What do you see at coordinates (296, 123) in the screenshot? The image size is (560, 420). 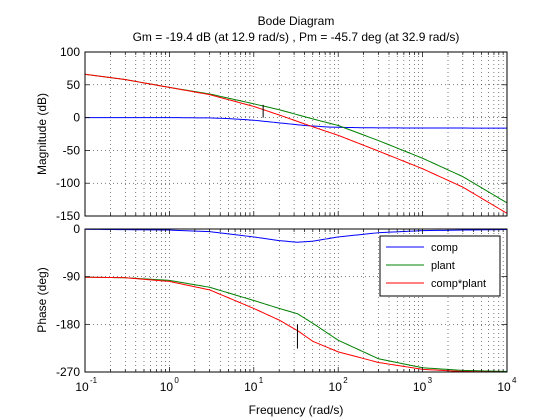 I see `magnitude-line-comp` at bounding box center [296, 123].